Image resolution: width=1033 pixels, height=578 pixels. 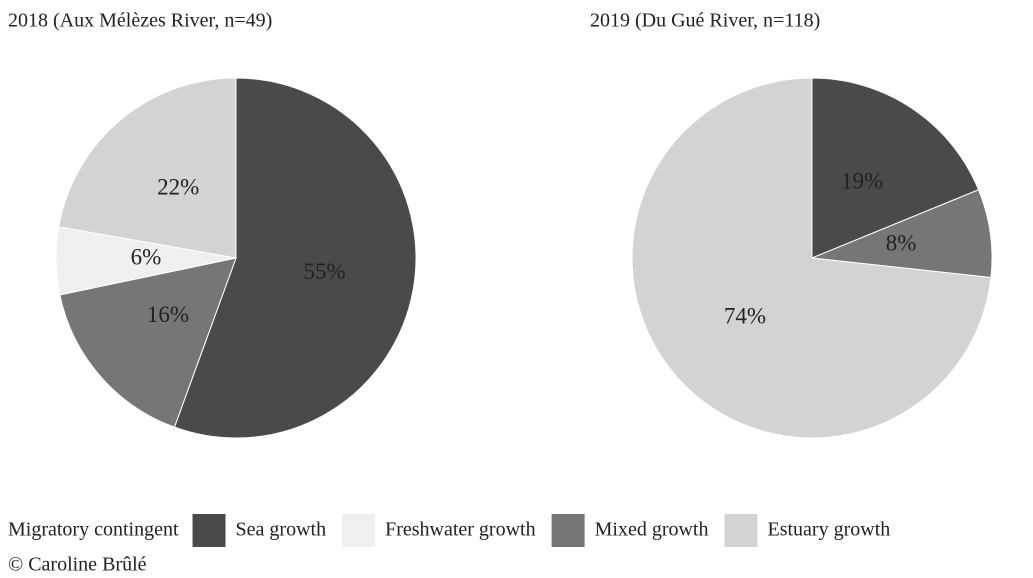 What do you see at coordinates (460, 530) in the screenshot?
I see `legend-label: Freshwater growth` at bounding box center [460, 530].